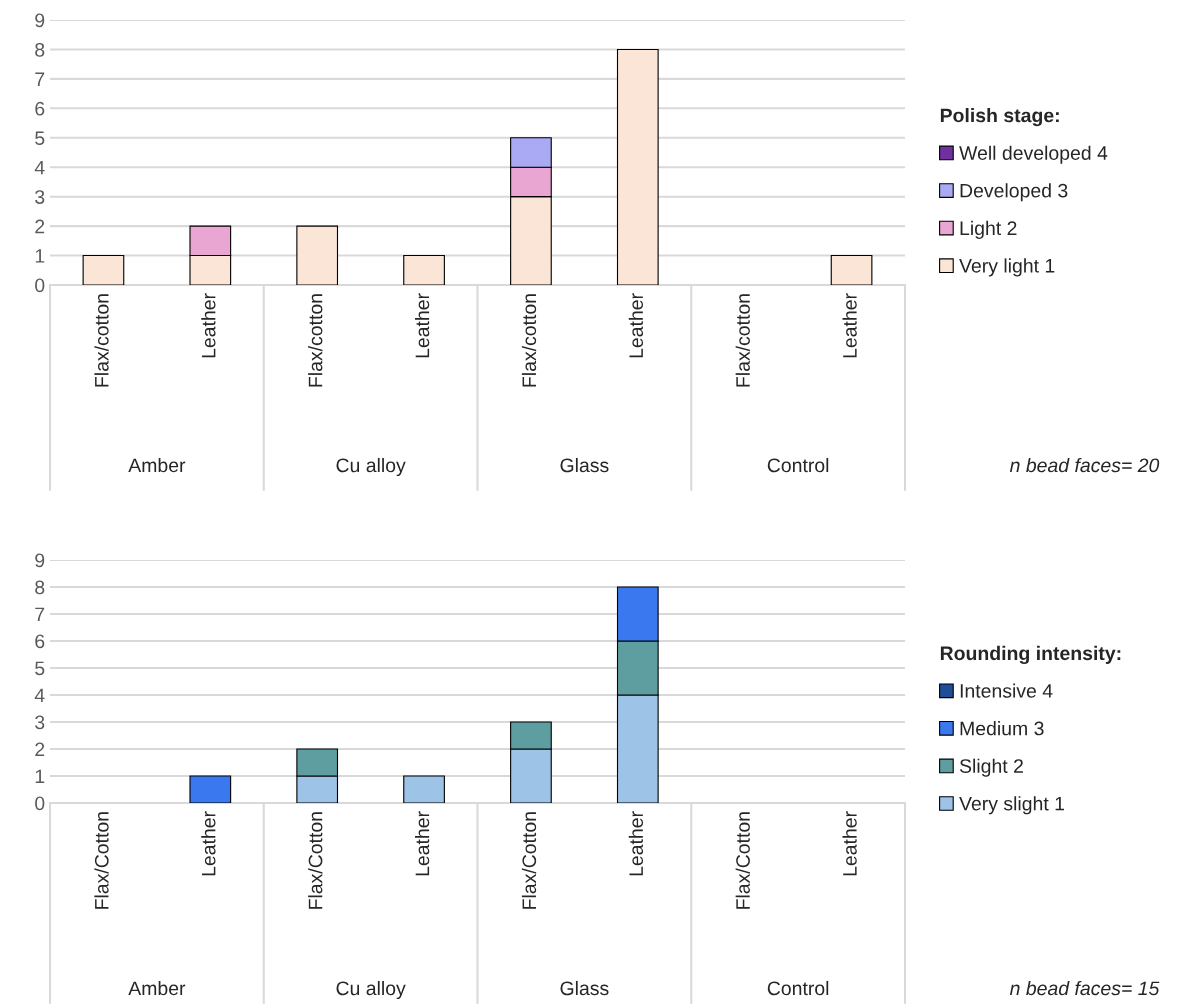 The height and width of the screenshot is (1006, 1177). I want to click on text: n bead faces= 15, so click(1084, 988).